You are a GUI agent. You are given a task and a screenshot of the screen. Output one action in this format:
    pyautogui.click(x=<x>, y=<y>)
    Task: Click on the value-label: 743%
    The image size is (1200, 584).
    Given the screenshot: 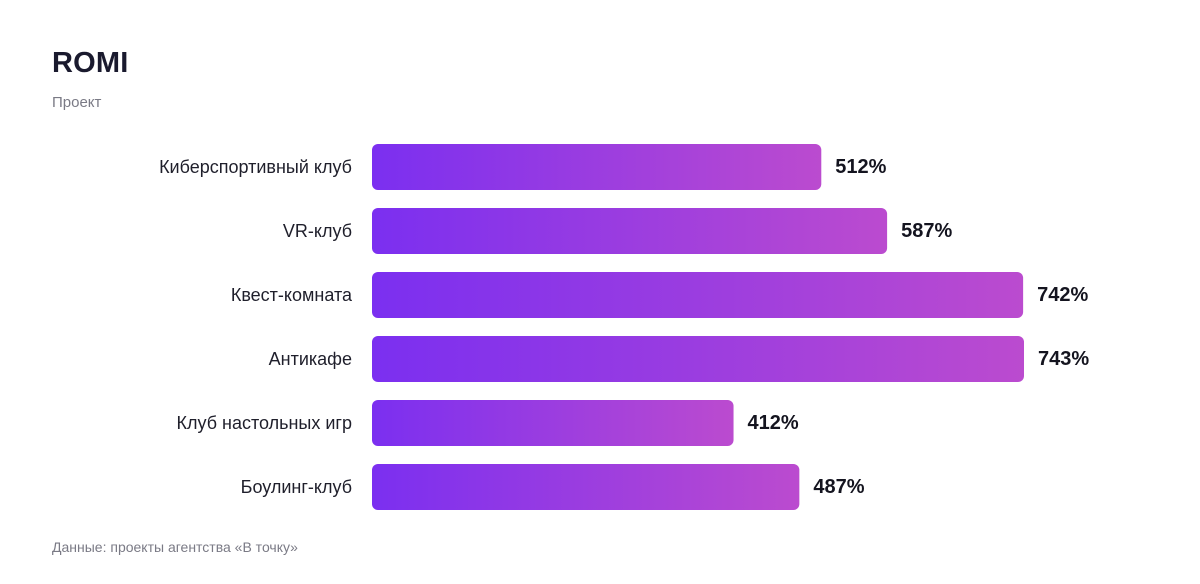 What is the action you would take?
    pyautogui.click(x=1063, y=359)
    